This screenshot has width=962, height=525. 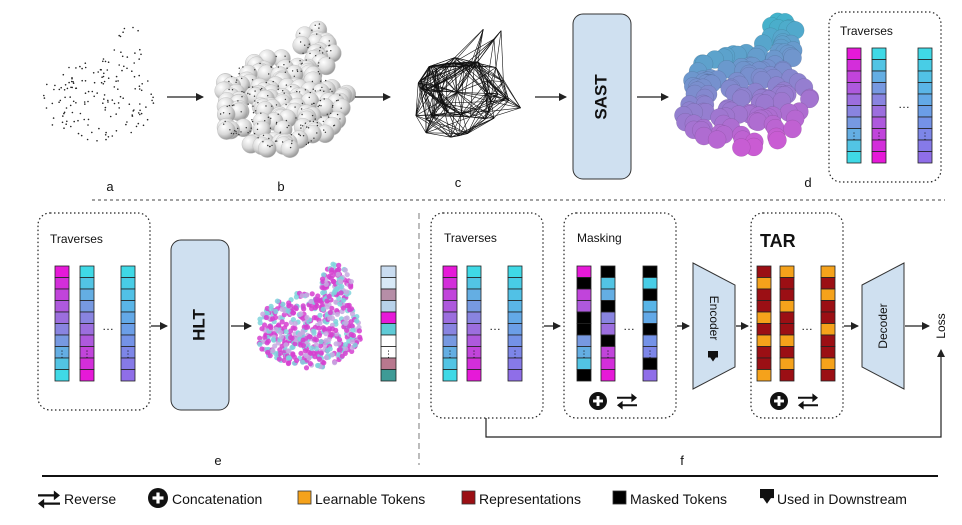 What do you see at coordinates (198, 324) in the screenshot?
I see `hlt-label: HLT` at bounding box center [198, 324].